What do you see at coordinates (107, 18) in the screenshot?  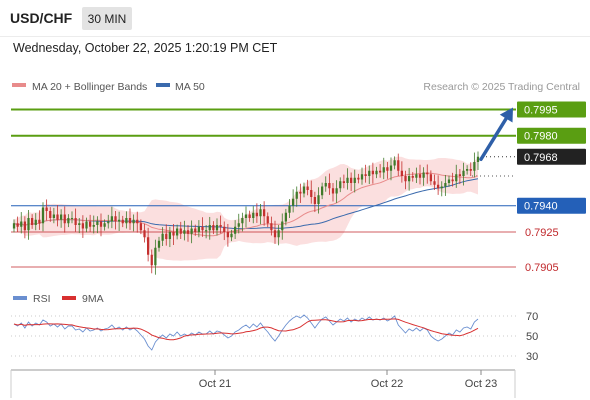 I see `timeframe-button: 30 MIN` at bounding box center [107, 18].